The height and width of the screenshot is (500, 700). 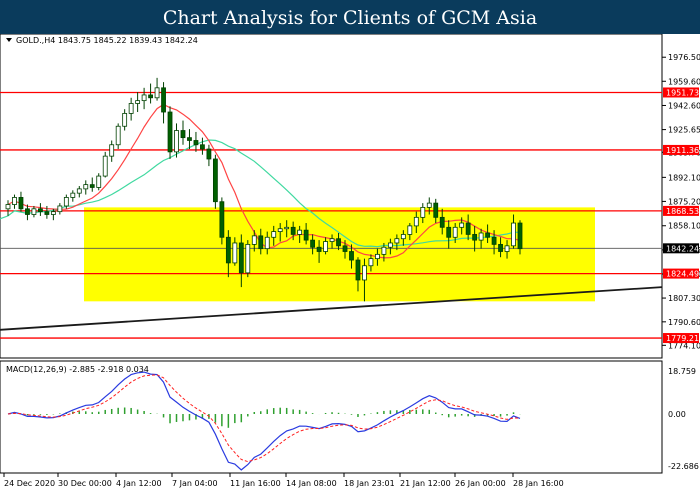 I want to click on symbol-info: GOLD.,H4 1843.75 1845.22 1839.43 1842.24, so click(x=107, y=40).